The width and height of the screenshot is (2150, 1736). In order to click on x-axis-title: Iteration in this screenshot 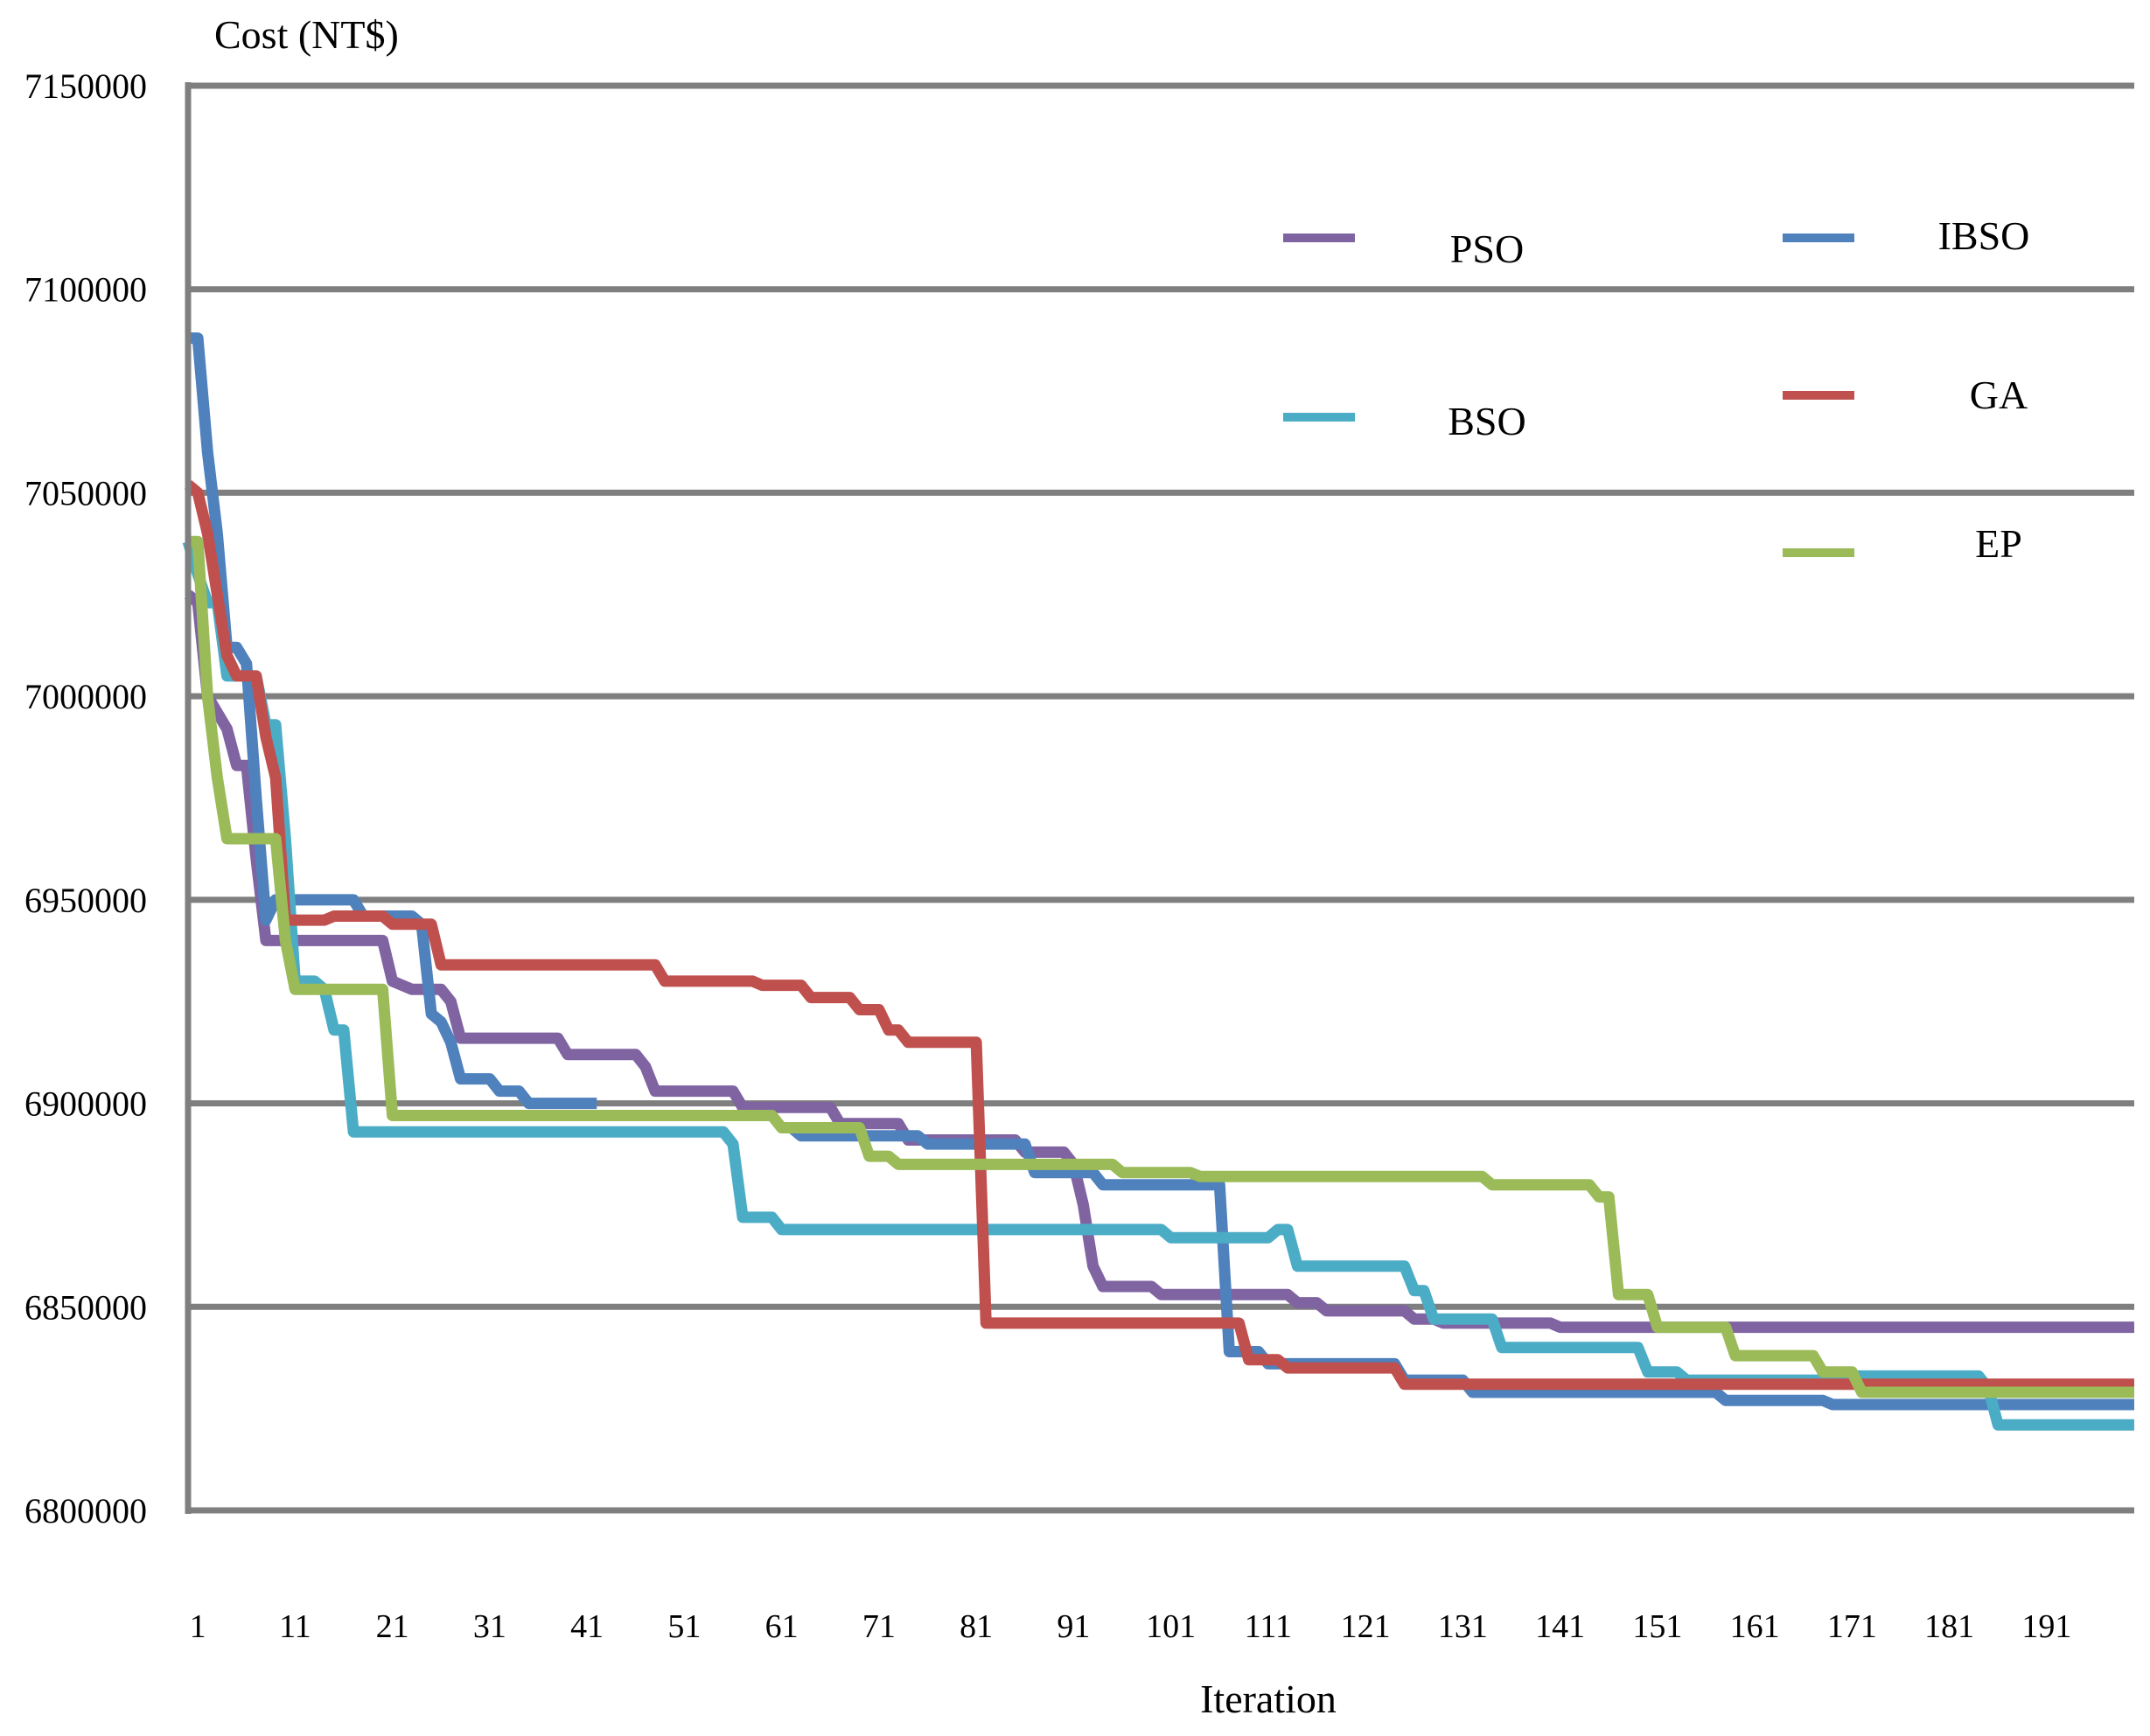, I will do `click(1268, 1699)`.